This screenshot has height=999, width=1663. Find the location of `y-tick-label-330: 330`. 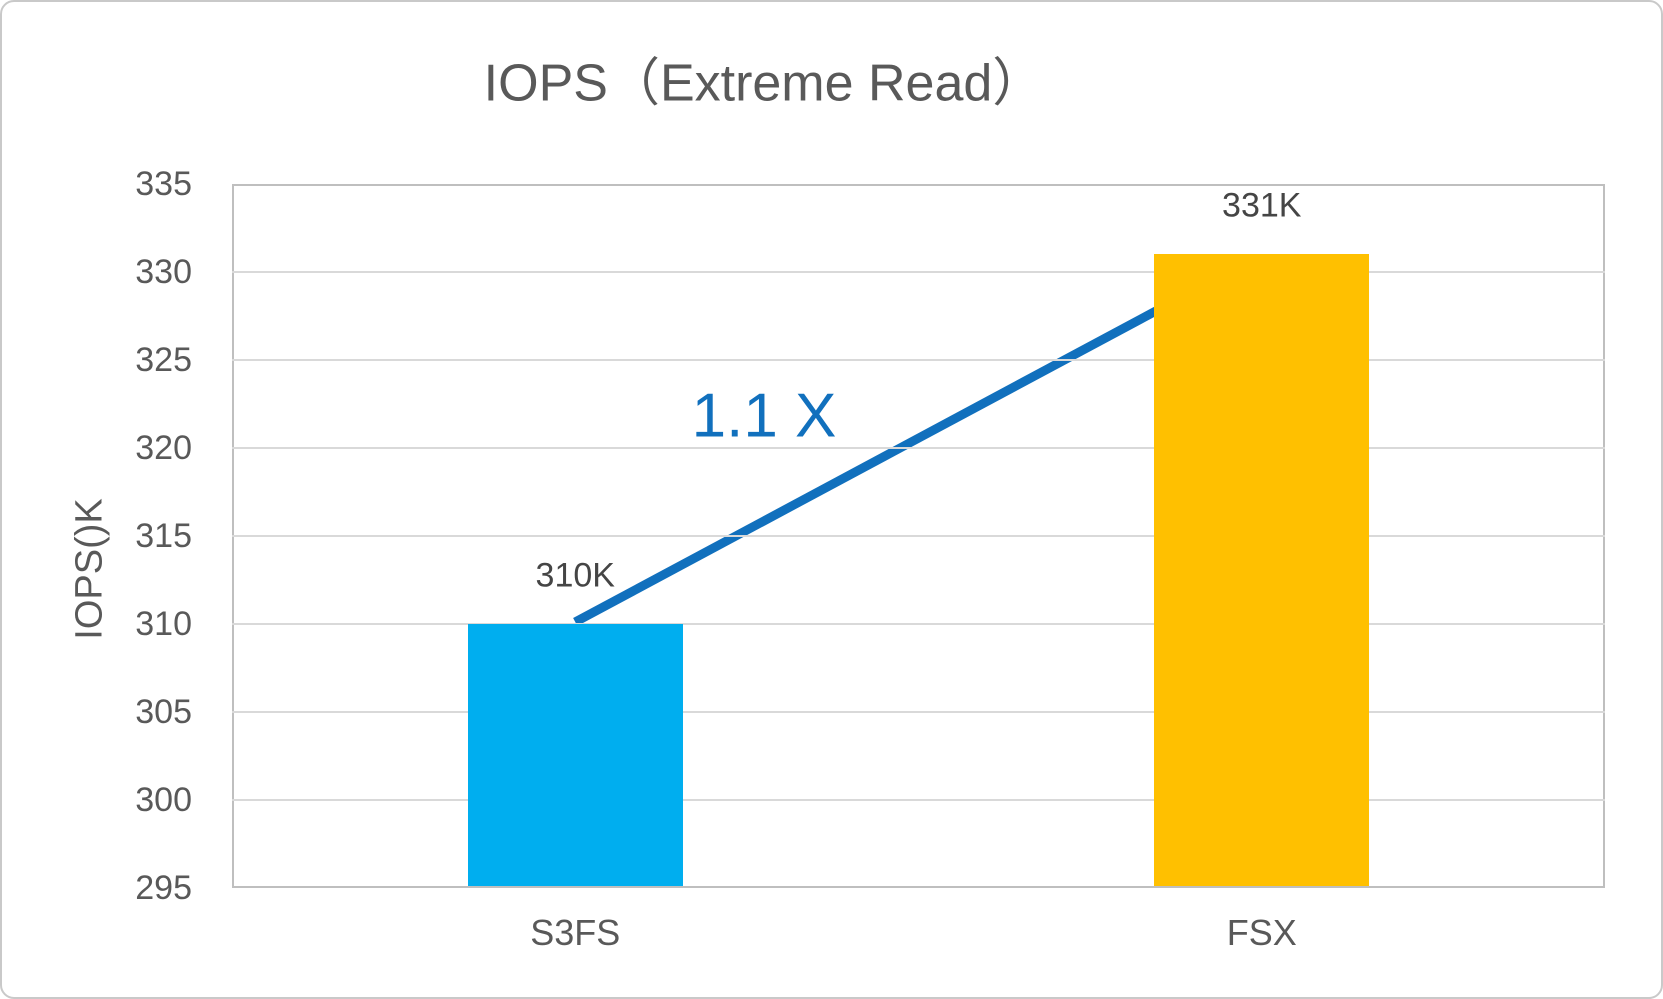

y-tick-label-330: 330 is located at coordinates (163, 272).